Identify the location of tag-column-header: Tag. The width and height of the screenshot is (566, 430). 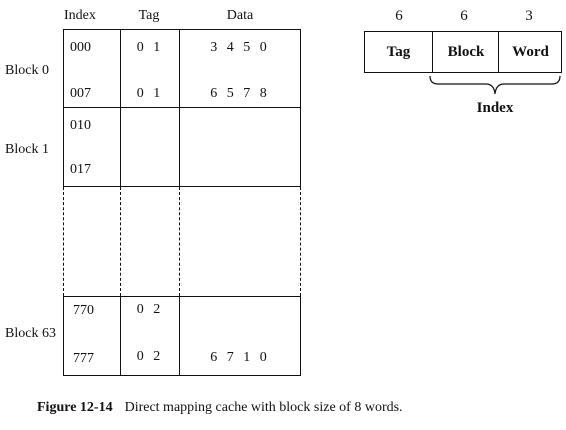
(149, 15).